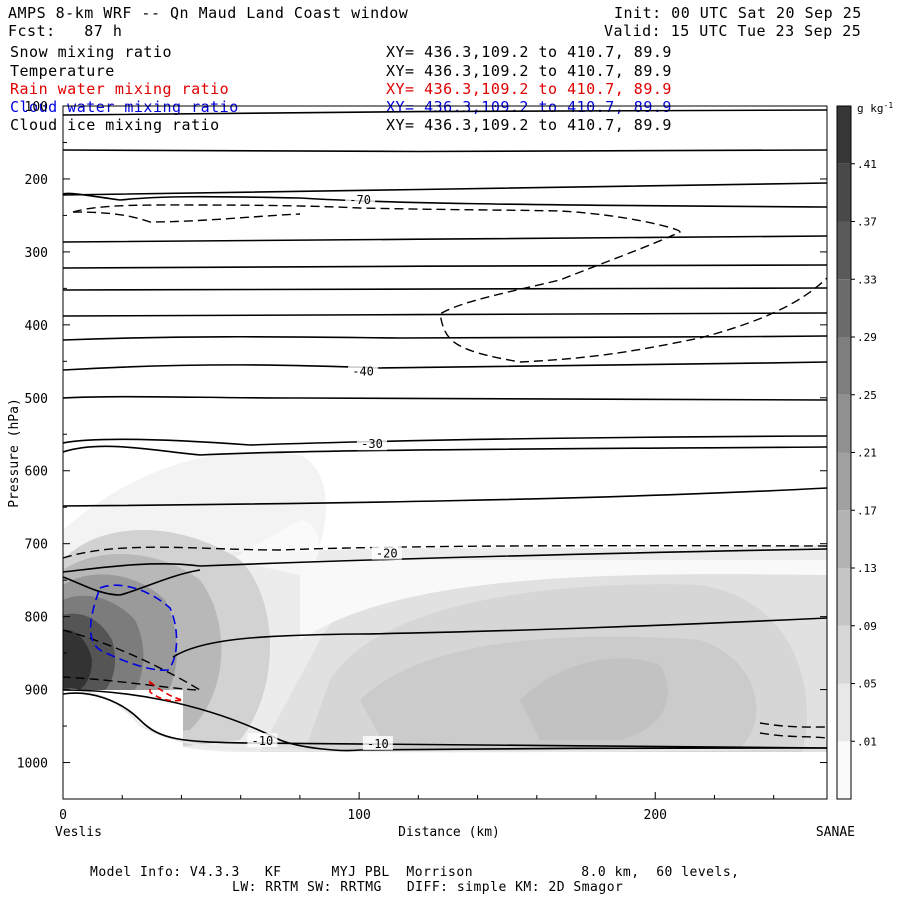 This screenshot has width=900, height=900. Describe the element at coordinates (62, 71) in the screenshot. I see `legend-label-temperature: Temperature` at that location.